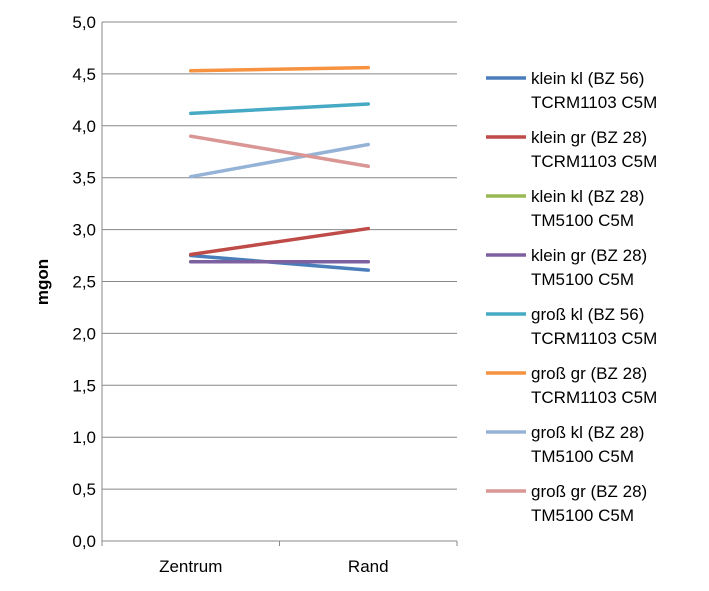 The image size is (709, 591). Describe the element at coordinates (368, 566) in the screenshot. I see `x-tick-label: Rand` at that location.